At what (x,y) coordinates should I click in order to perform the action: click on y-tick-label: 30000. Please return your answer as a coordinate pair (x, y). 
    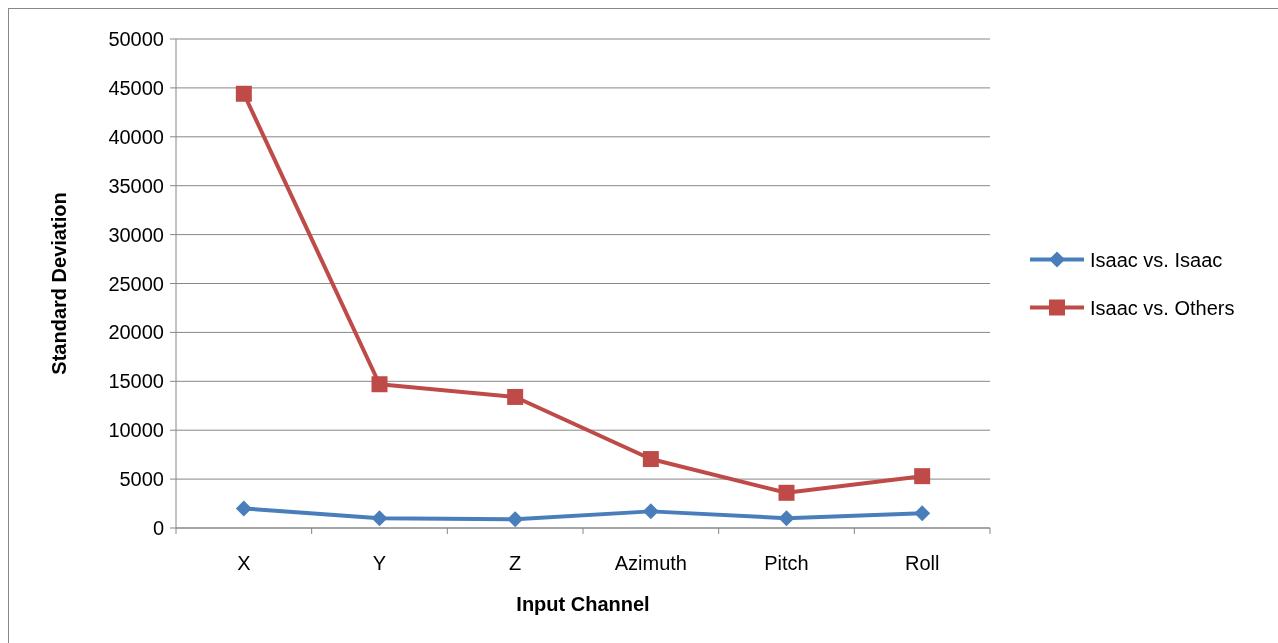
    Looking at the image, I should click on (136, 234).